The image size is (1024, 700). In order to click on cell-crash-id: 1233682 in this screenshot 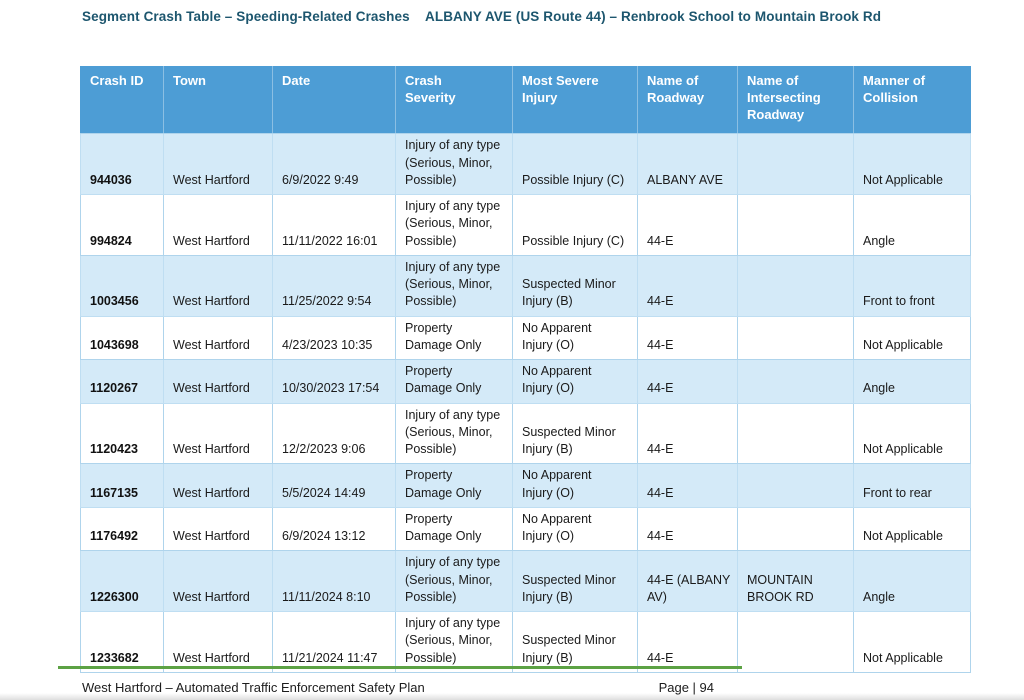, I will do `click(122, 642)`.